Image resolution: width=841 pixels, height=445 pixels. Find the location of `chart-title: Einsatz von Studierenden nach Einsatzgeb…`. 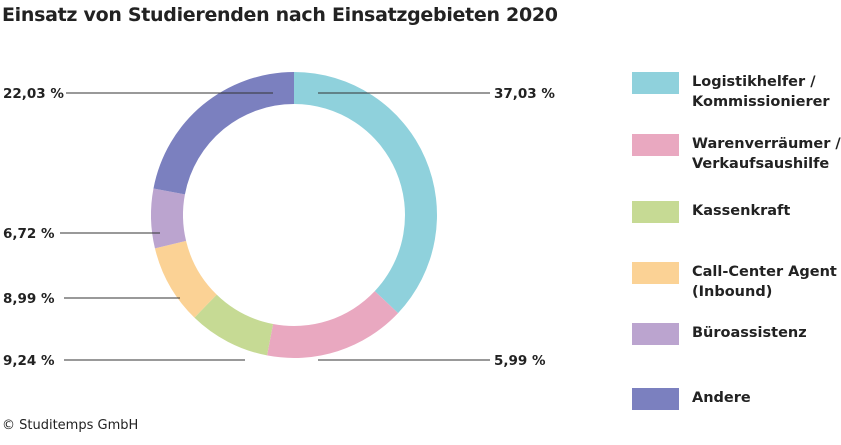

chart-title: Einsatz von Studierenden nach Einsatzgeb… is located at coordinates (280, 15).